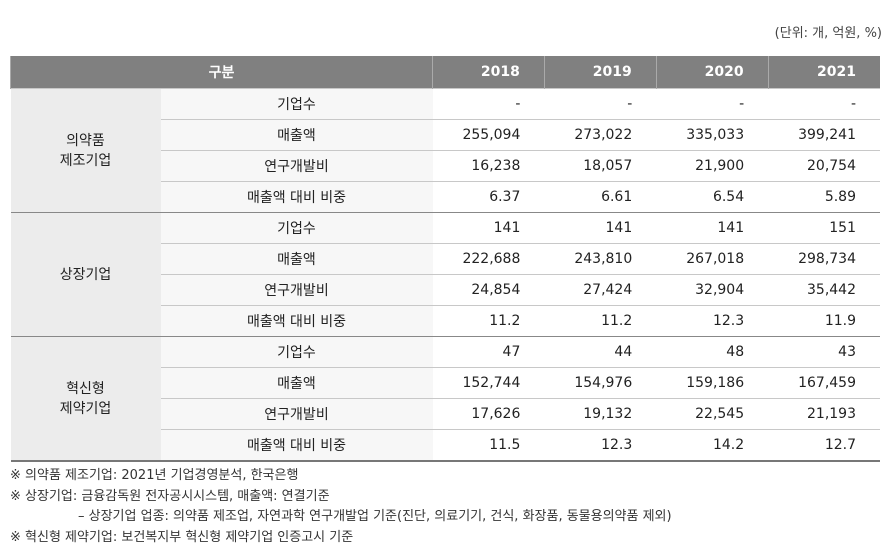 The image size is (890, 553). I want to click on table-row: 매출액 255,094 273,022 335,033 399,241, so click(445, 135).